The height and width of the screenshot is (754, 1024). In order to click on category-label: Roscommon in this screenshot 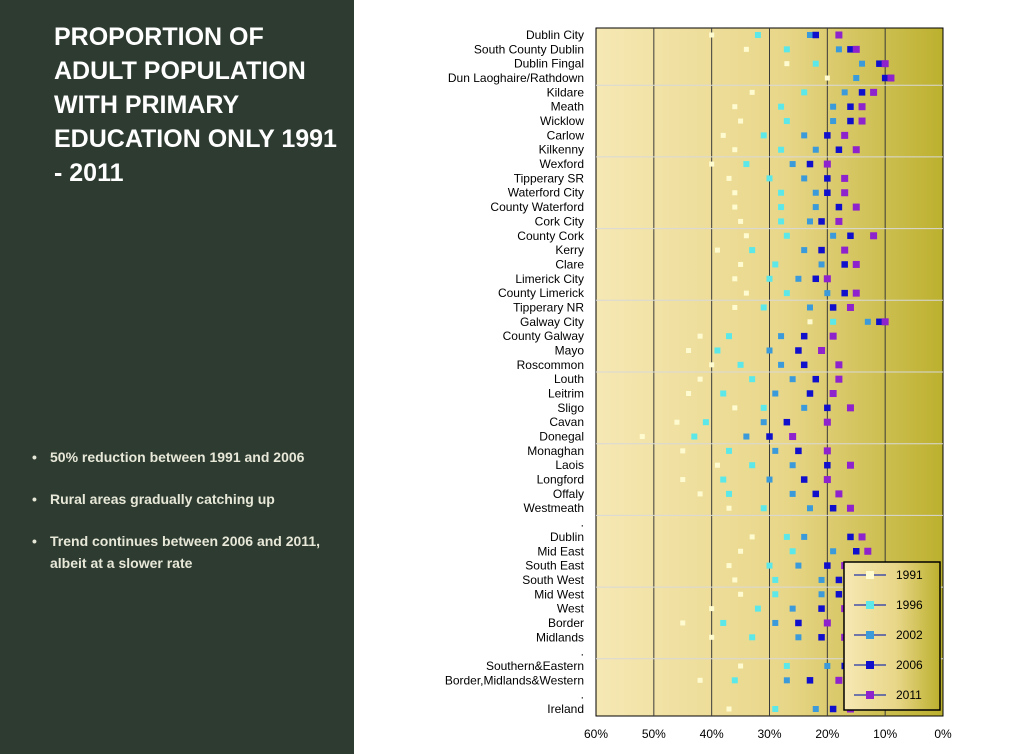, I will do `click(550, 365)`.